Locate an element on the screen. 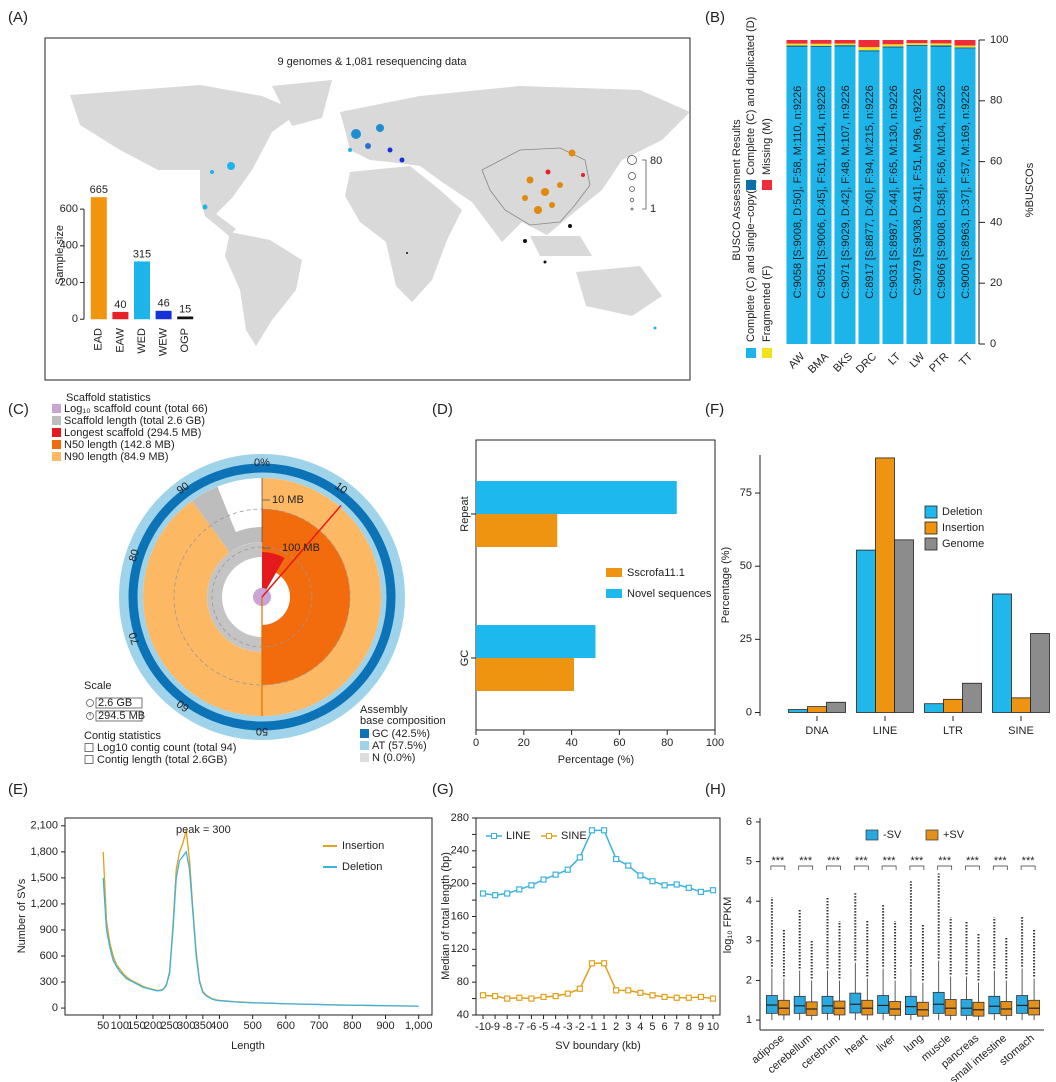 The height and width of the screenshot is (1082, 1056). y-tick-label: GC is located at coordinates (465, 658).